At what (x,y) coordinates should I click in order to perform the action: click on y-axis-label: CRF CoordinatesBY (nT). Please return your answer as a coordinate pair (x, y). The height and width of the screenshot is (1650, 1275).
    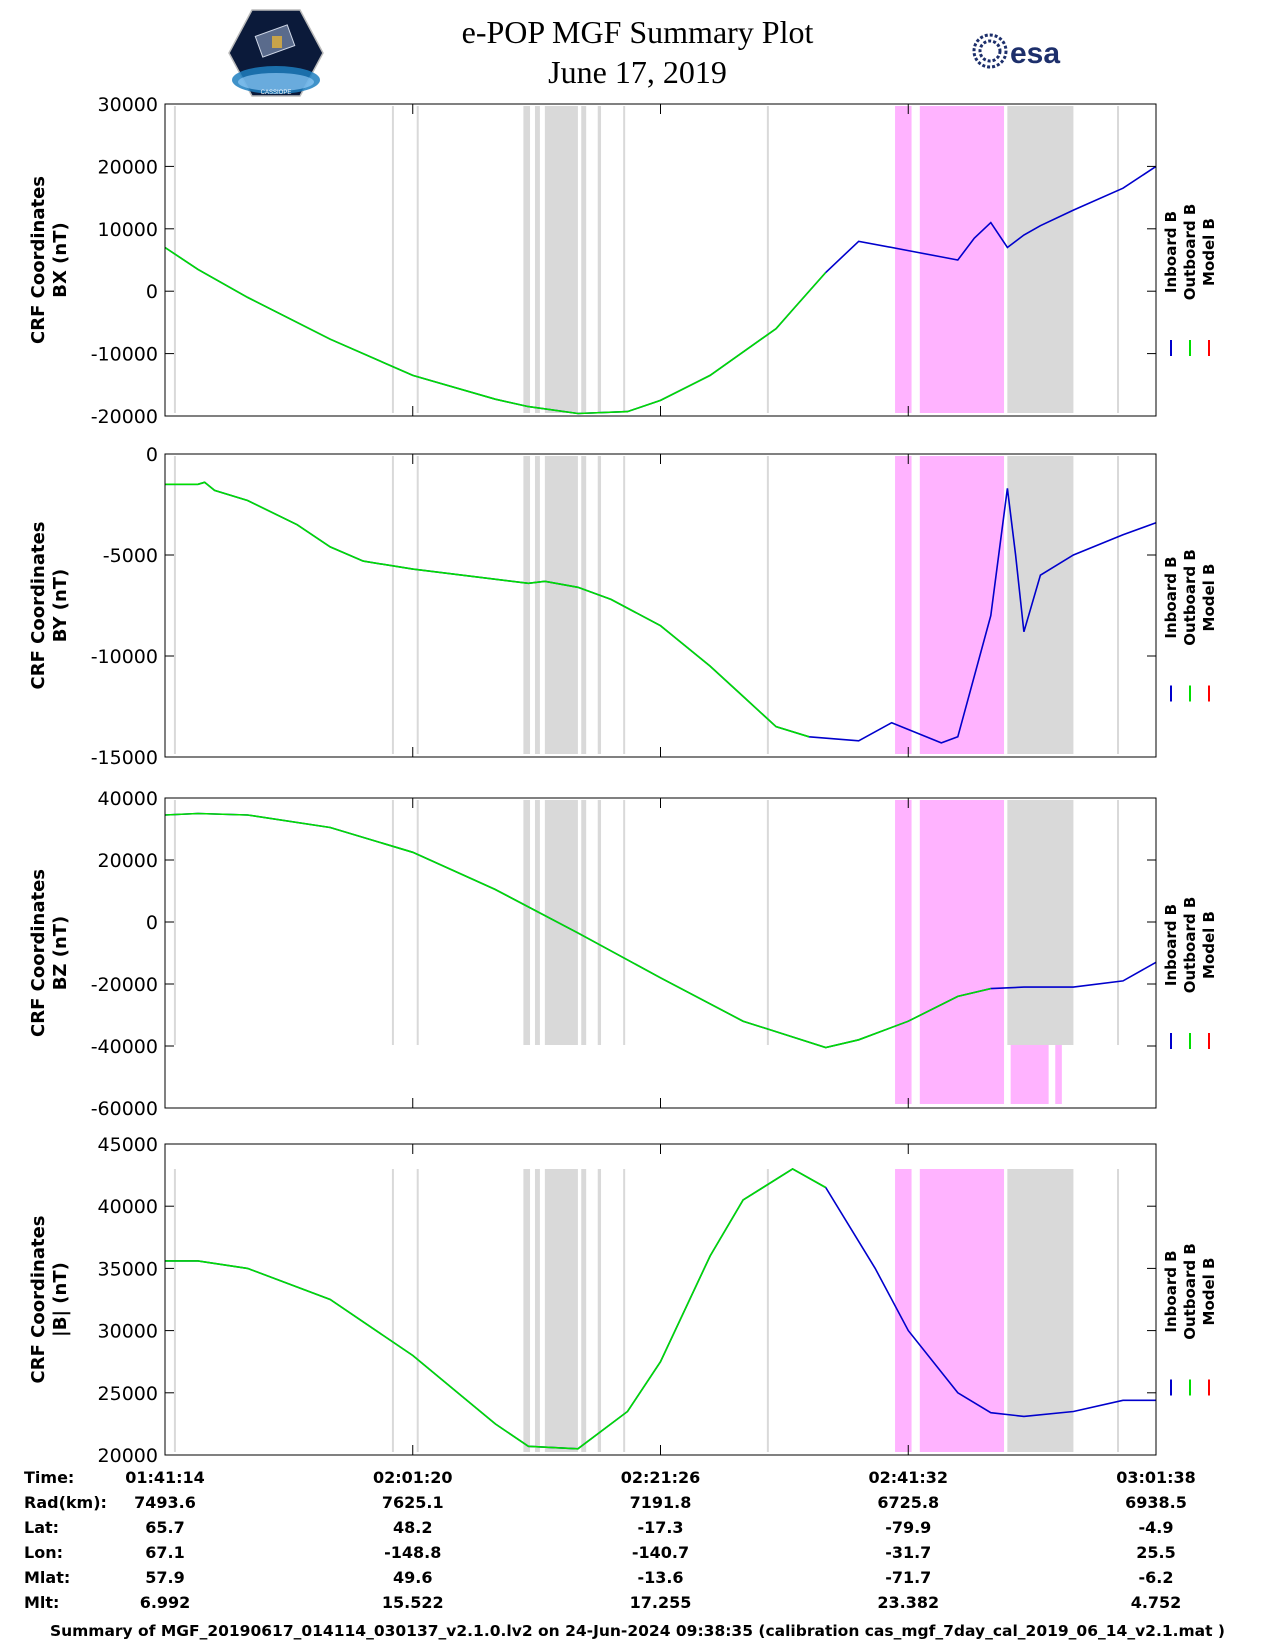
    Looking at the image, I should click on (49, 606).